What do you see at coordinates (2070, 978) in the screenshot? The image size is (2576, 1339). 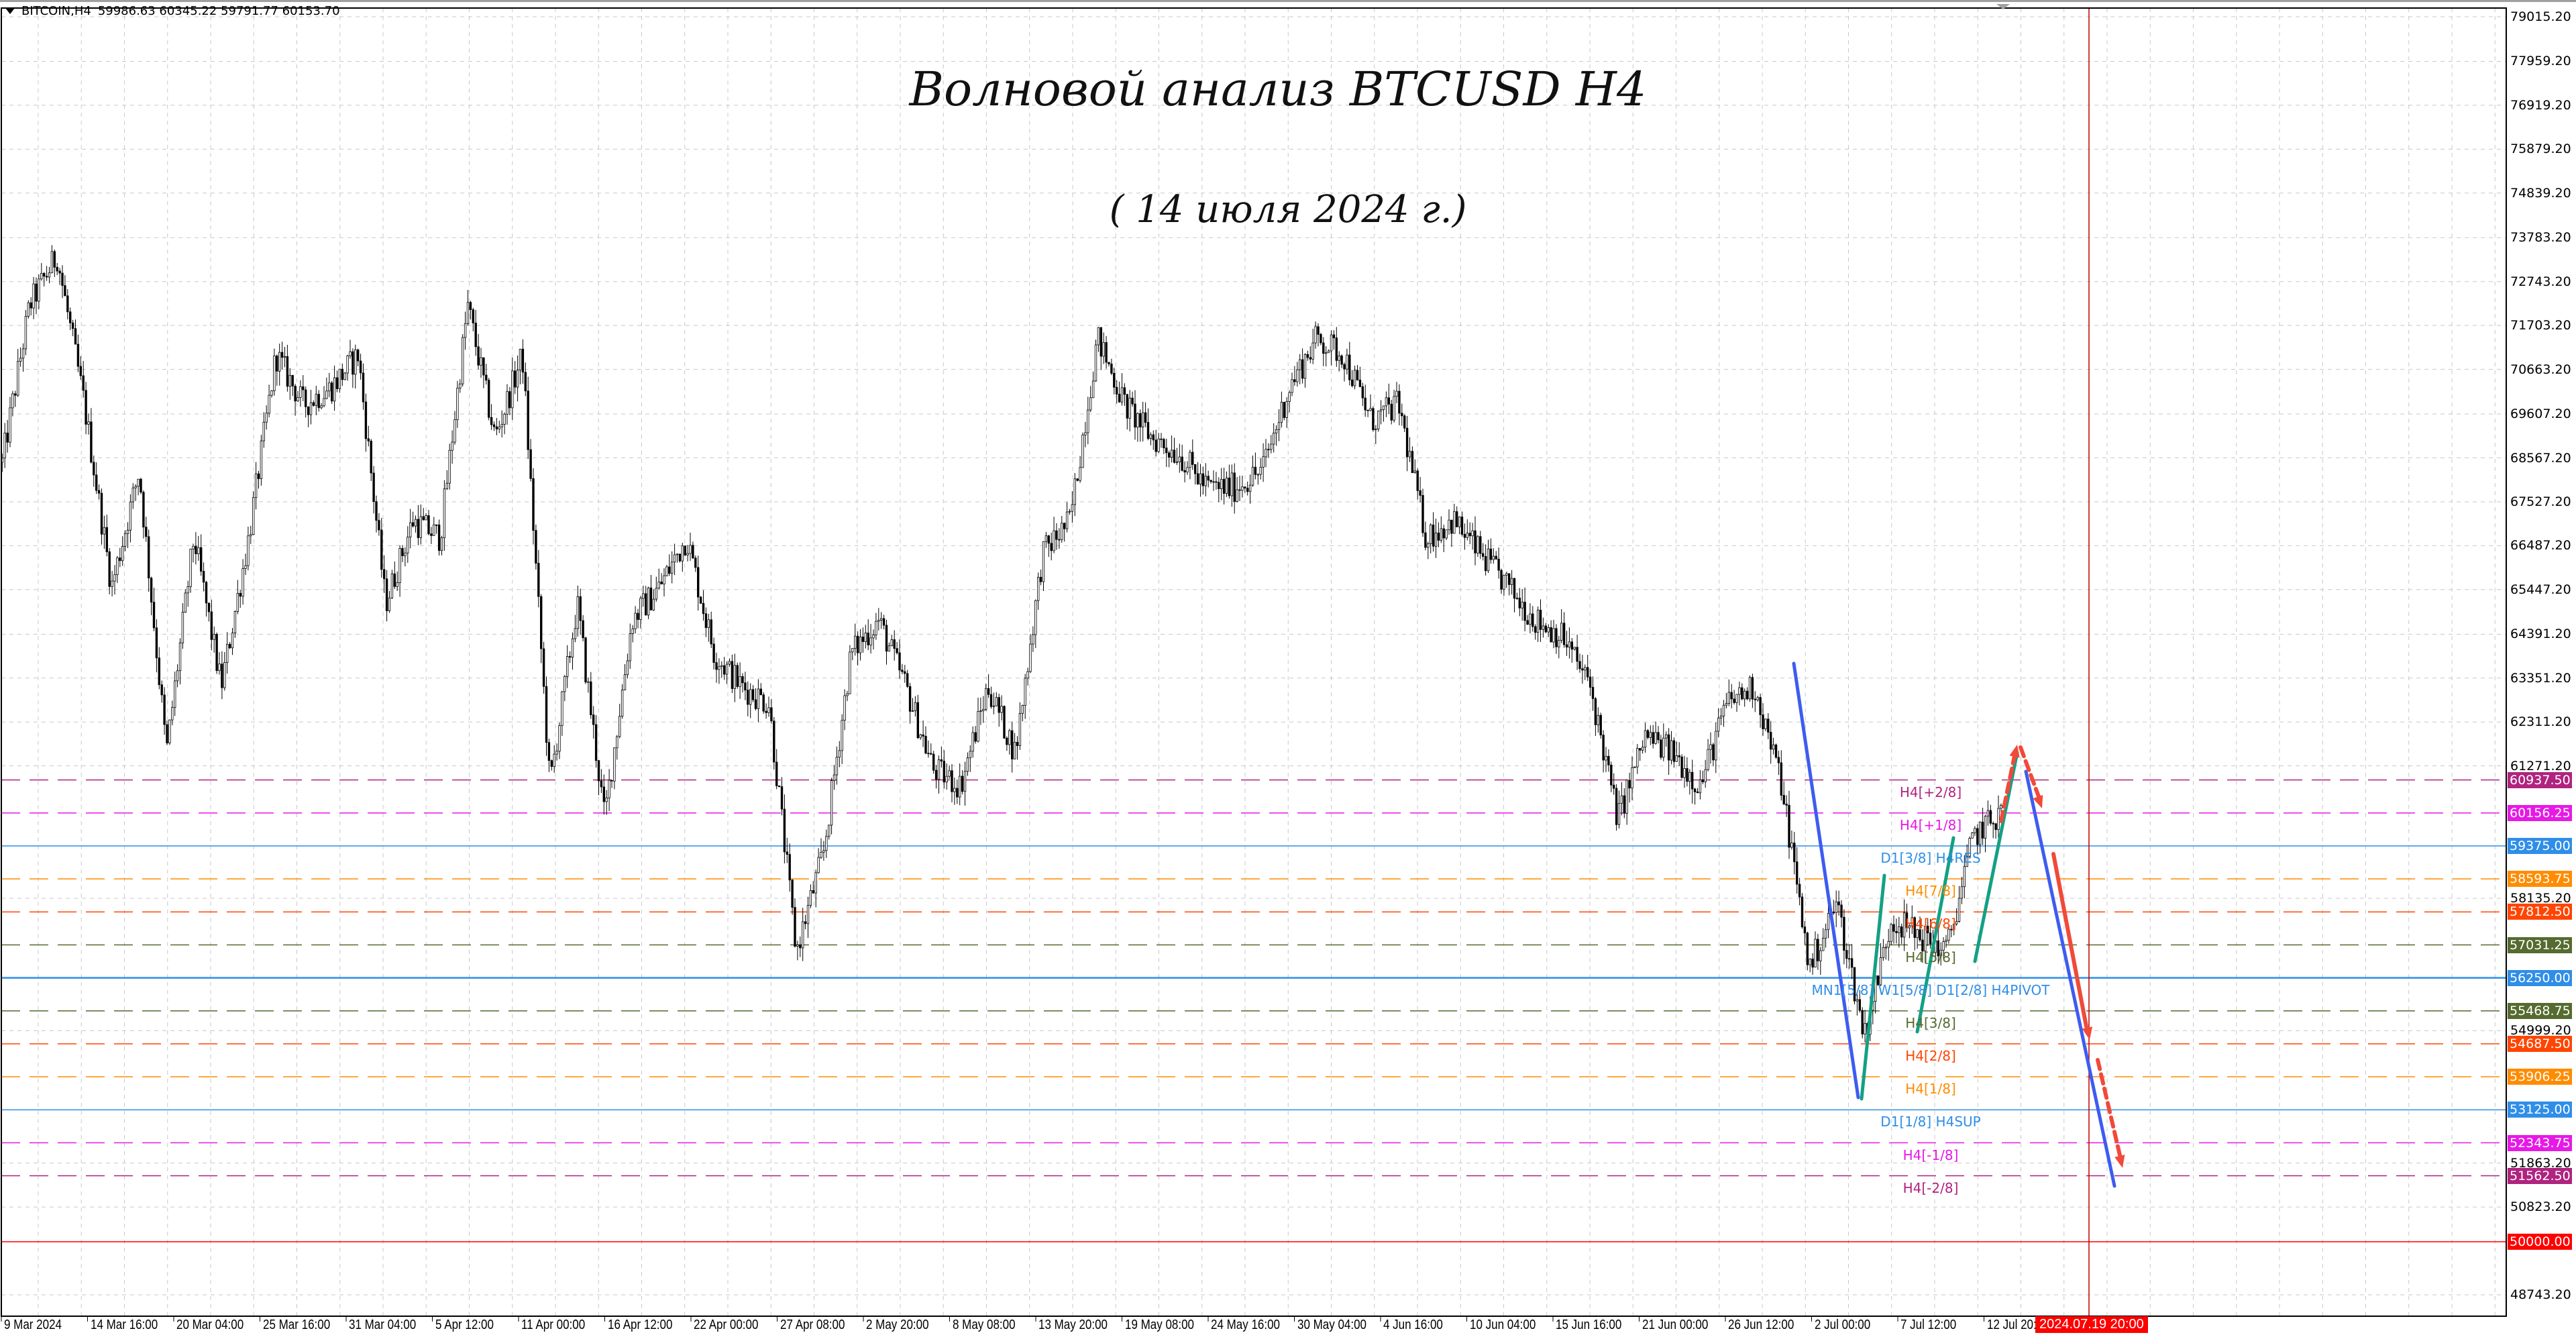 I see `wave-line-down` at bounding box center [2070, 978].